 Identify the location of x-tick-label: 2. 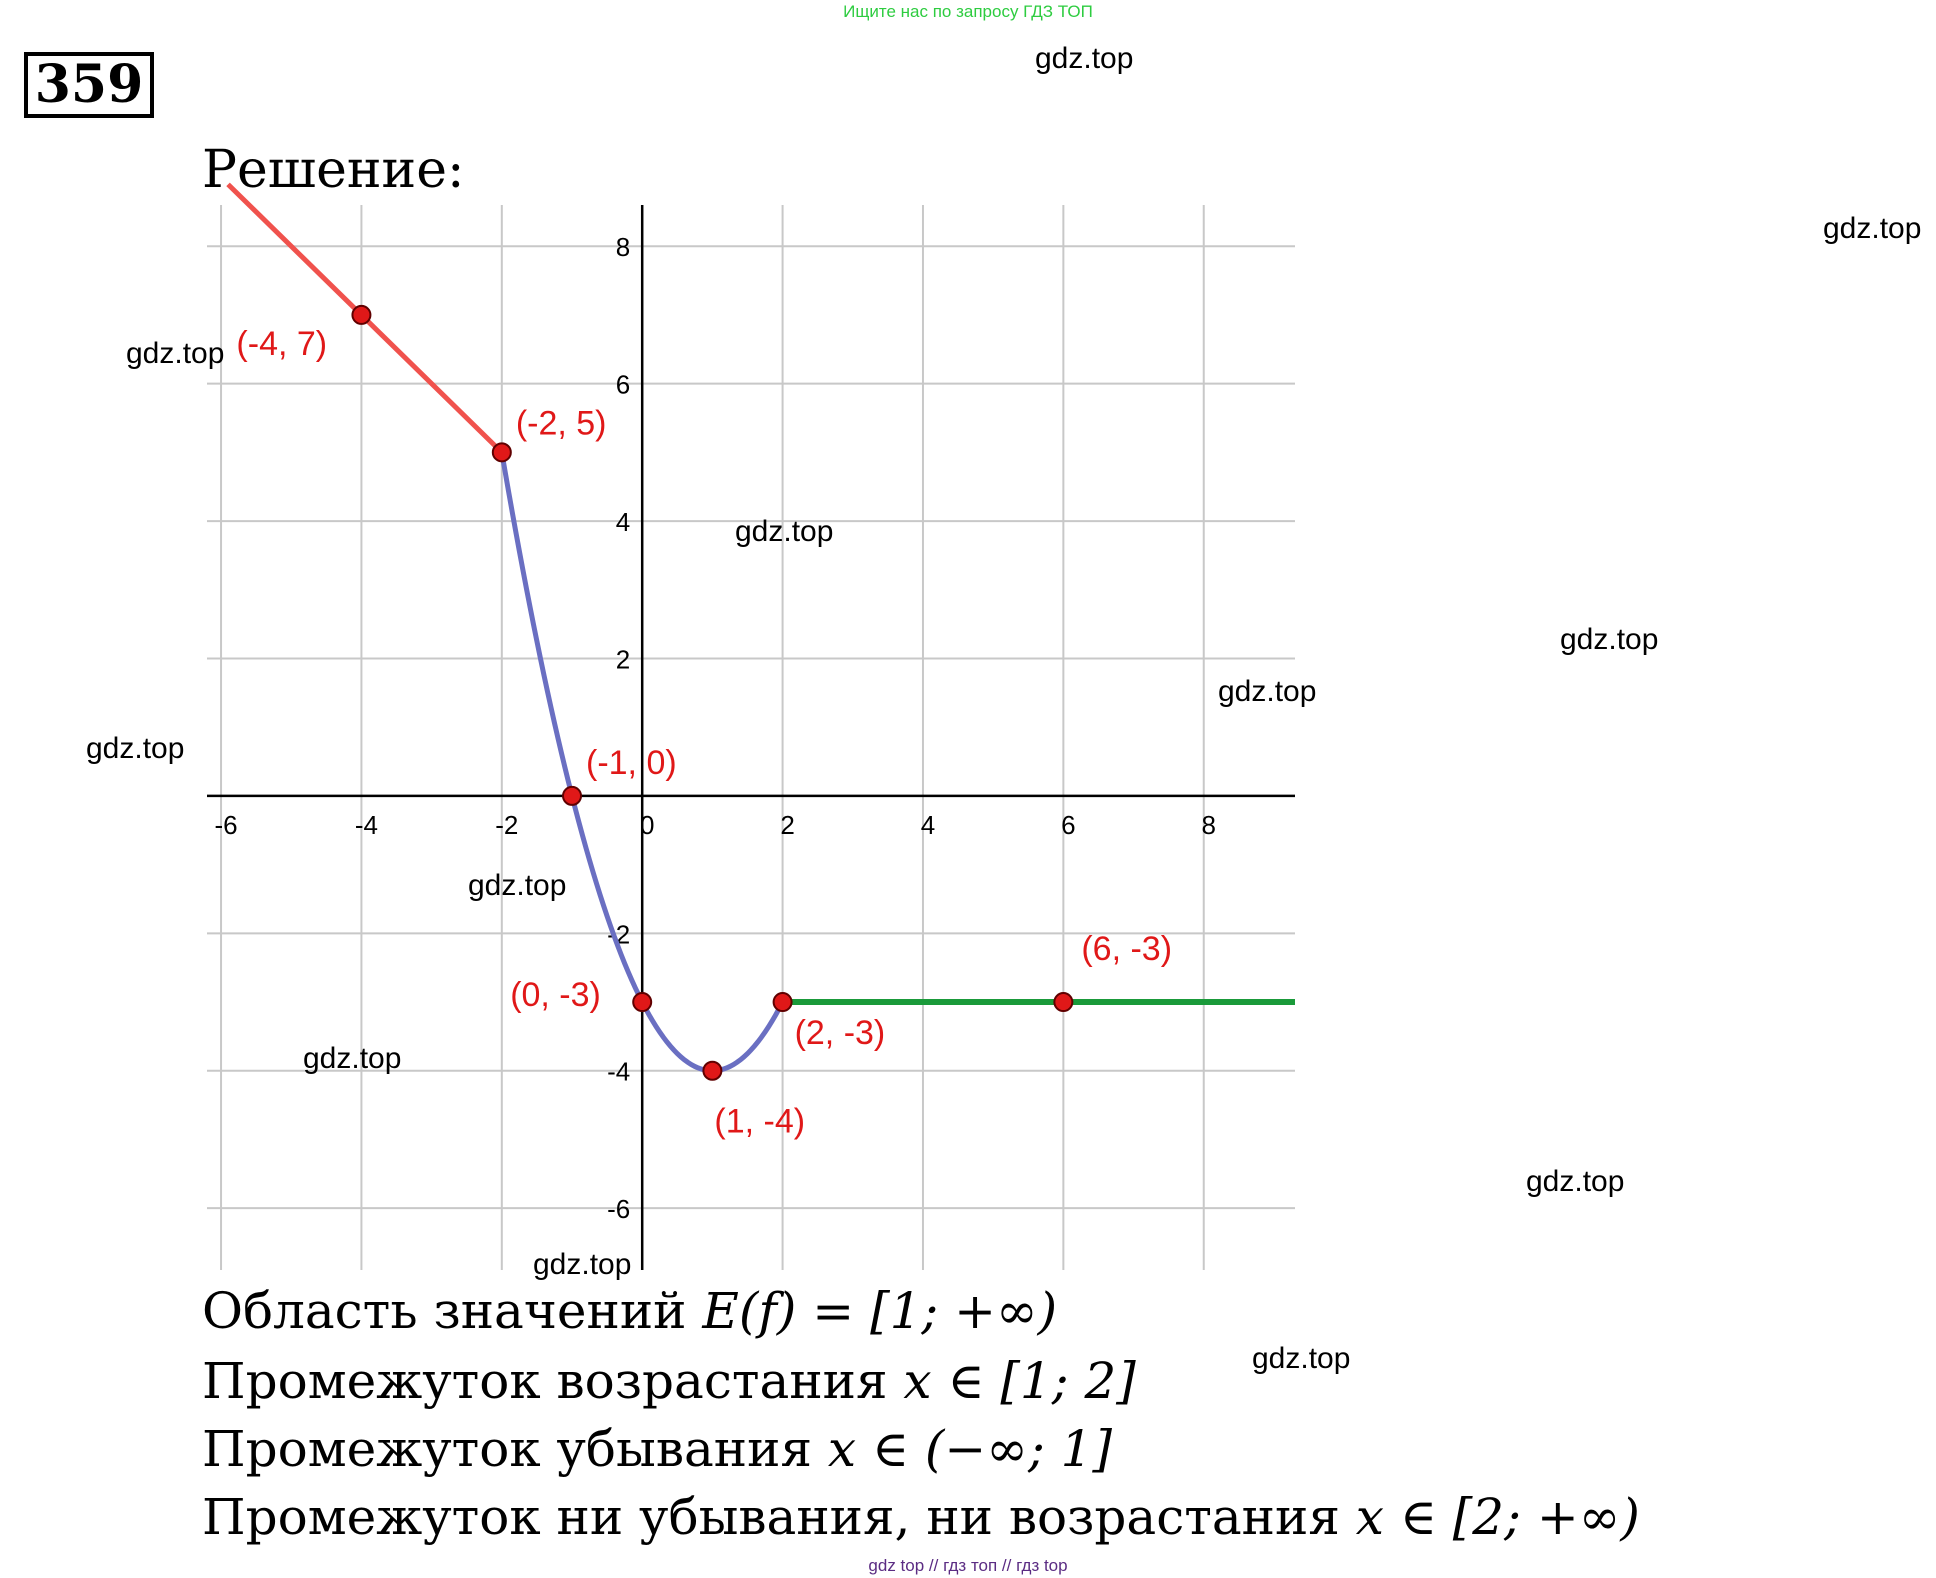
(787, 825).